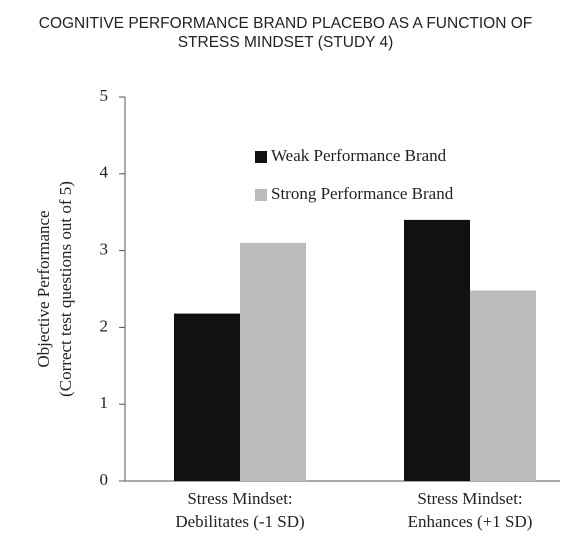 The image size is (571, 544). I want to click on y-tick-label: 0, so click(104, 479).